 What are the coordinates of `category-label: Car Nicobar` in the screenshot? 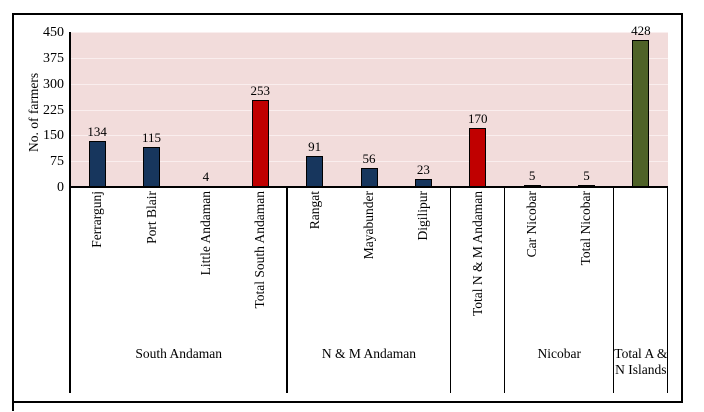 It's located at (532, 224).